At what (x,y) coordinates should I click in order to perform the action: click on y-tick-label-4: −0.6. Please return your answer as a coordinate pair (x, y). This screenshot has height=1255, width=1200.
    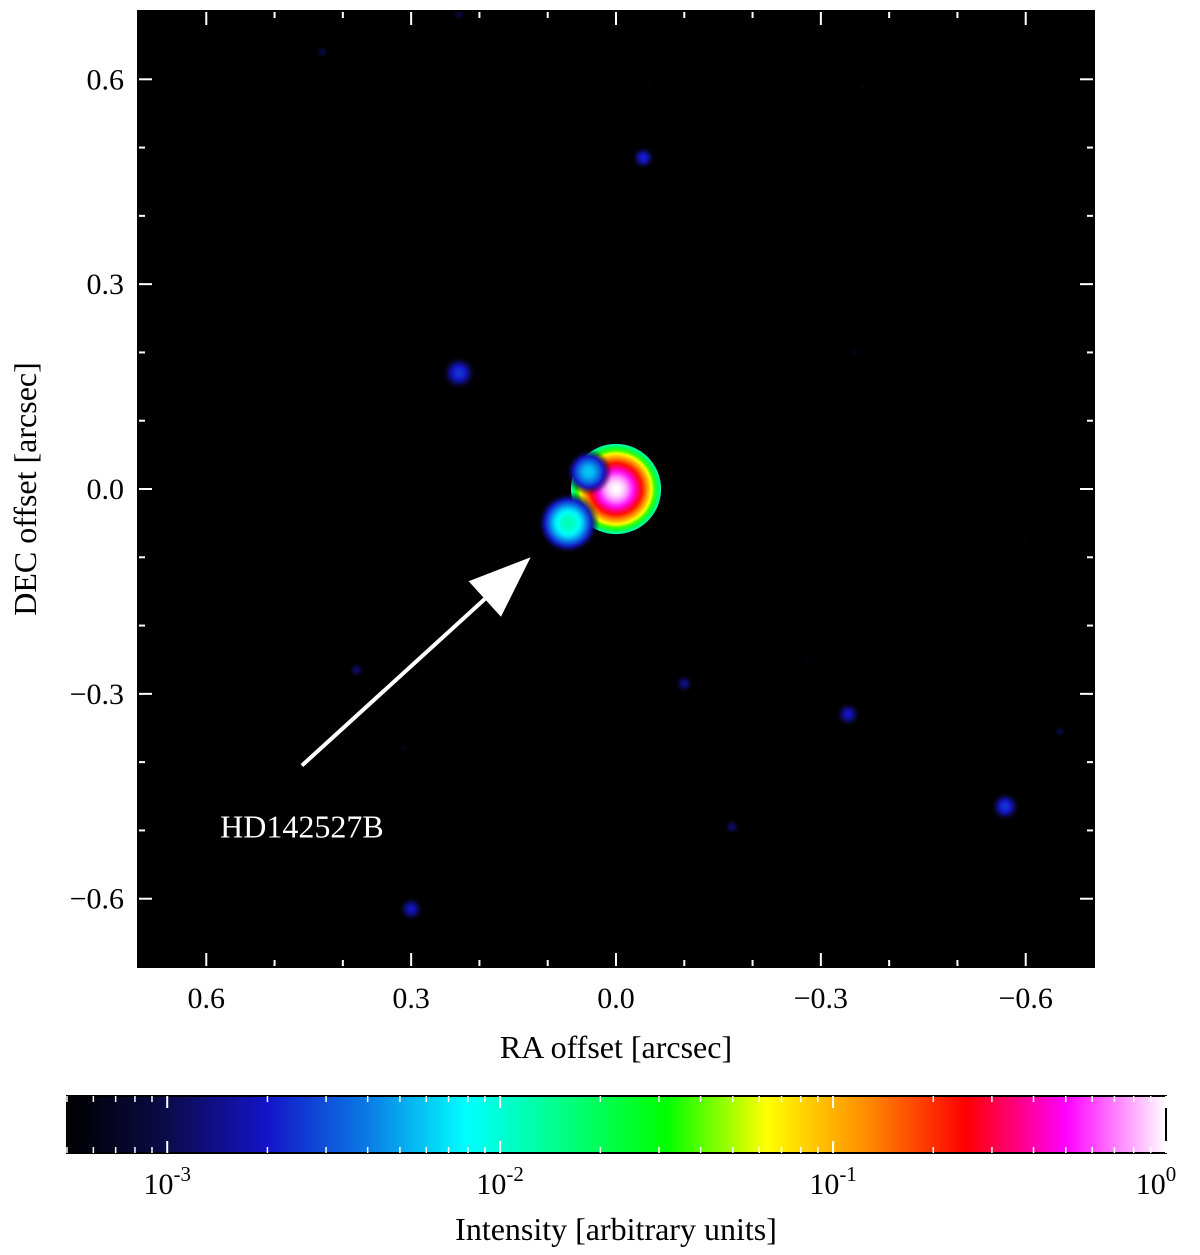
    Looking at the image, I should click on (97, 899).